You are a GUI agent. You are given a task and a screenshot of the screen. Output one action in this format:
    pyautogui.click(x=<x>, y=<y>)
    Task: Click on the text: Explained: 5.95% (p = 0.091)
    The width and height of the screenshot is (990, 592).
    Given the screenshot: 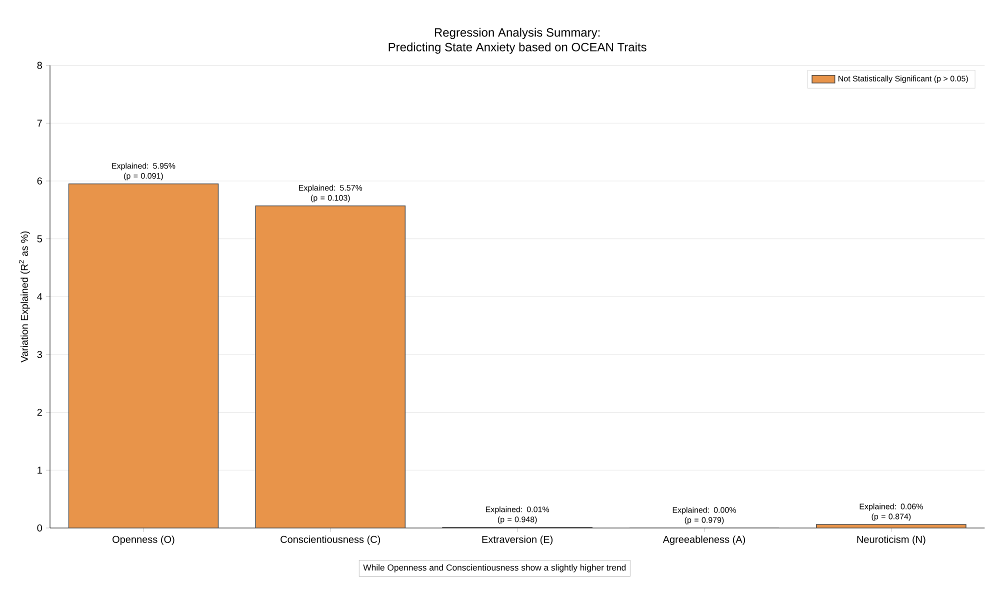 What is the action you would take?
    pyautogui.click(x=144, y=171)
    